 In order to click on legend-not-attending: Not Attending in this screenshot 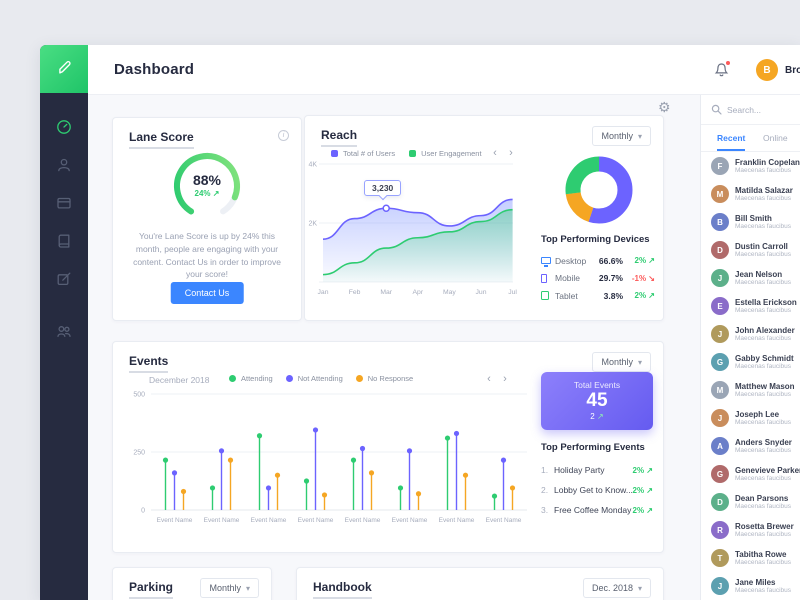, I will do `click(314, 378)`.